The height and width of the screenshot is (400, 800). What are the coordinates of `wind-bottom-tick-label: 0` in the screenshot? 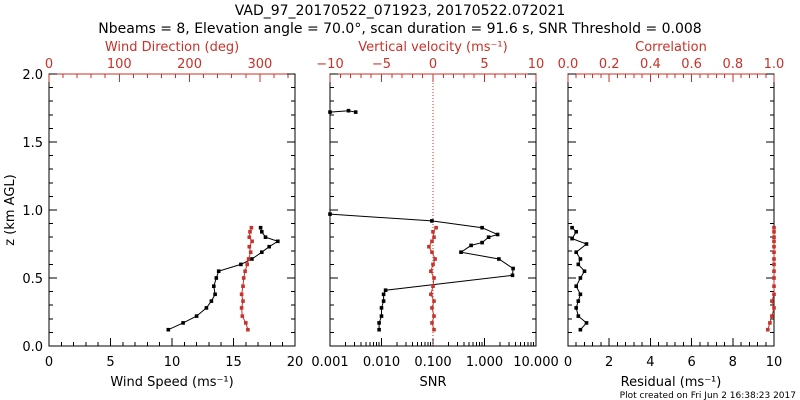 It's located at (49, 362).